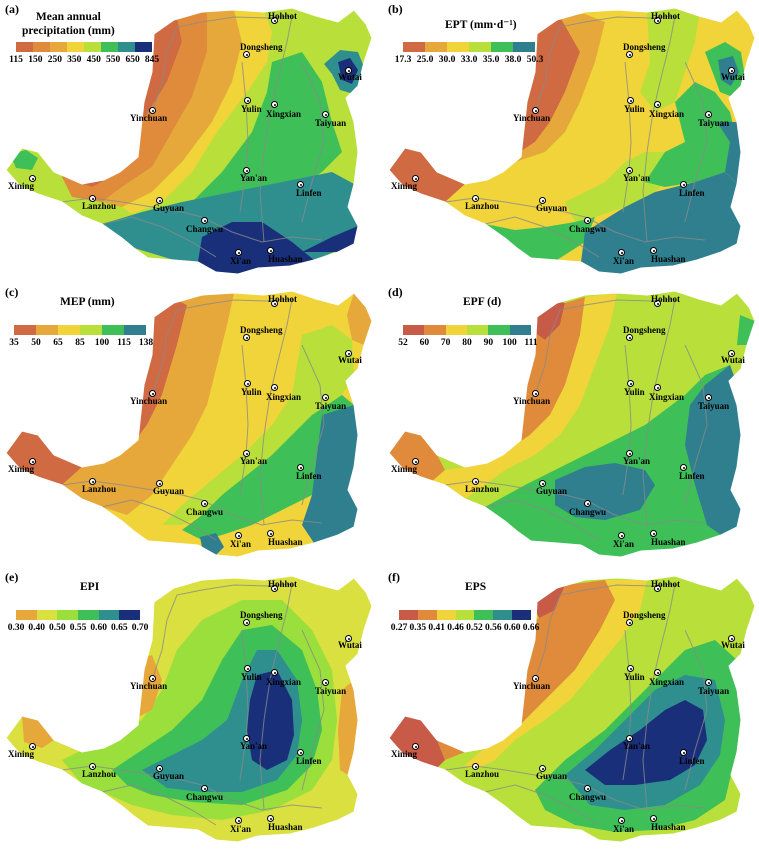  I want to click on city-label: Taiyuan, so click(714, 691).